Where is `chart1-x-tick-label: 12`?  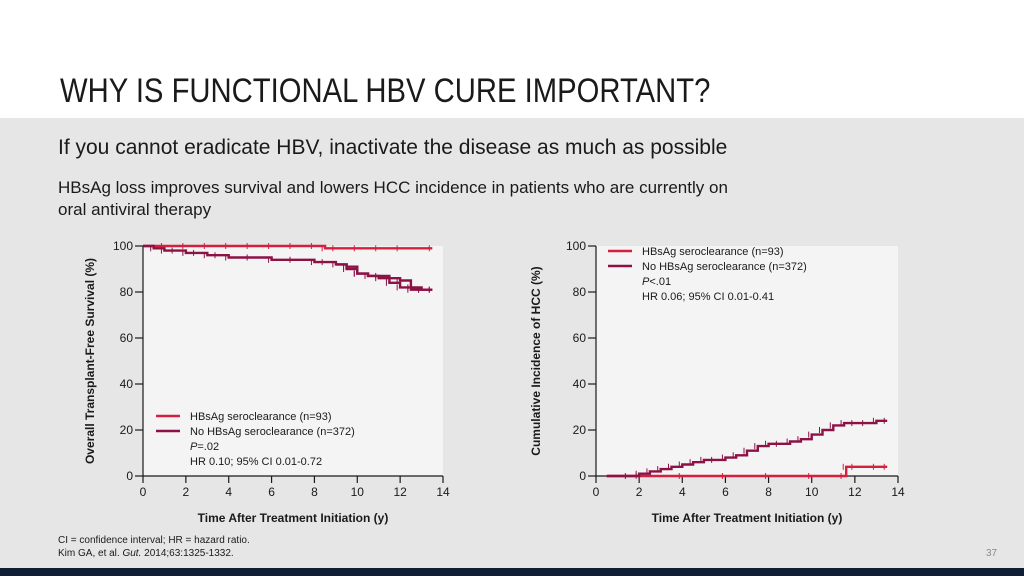
chart1-x-tick-label: 12 is located at coordinates (400, 492).